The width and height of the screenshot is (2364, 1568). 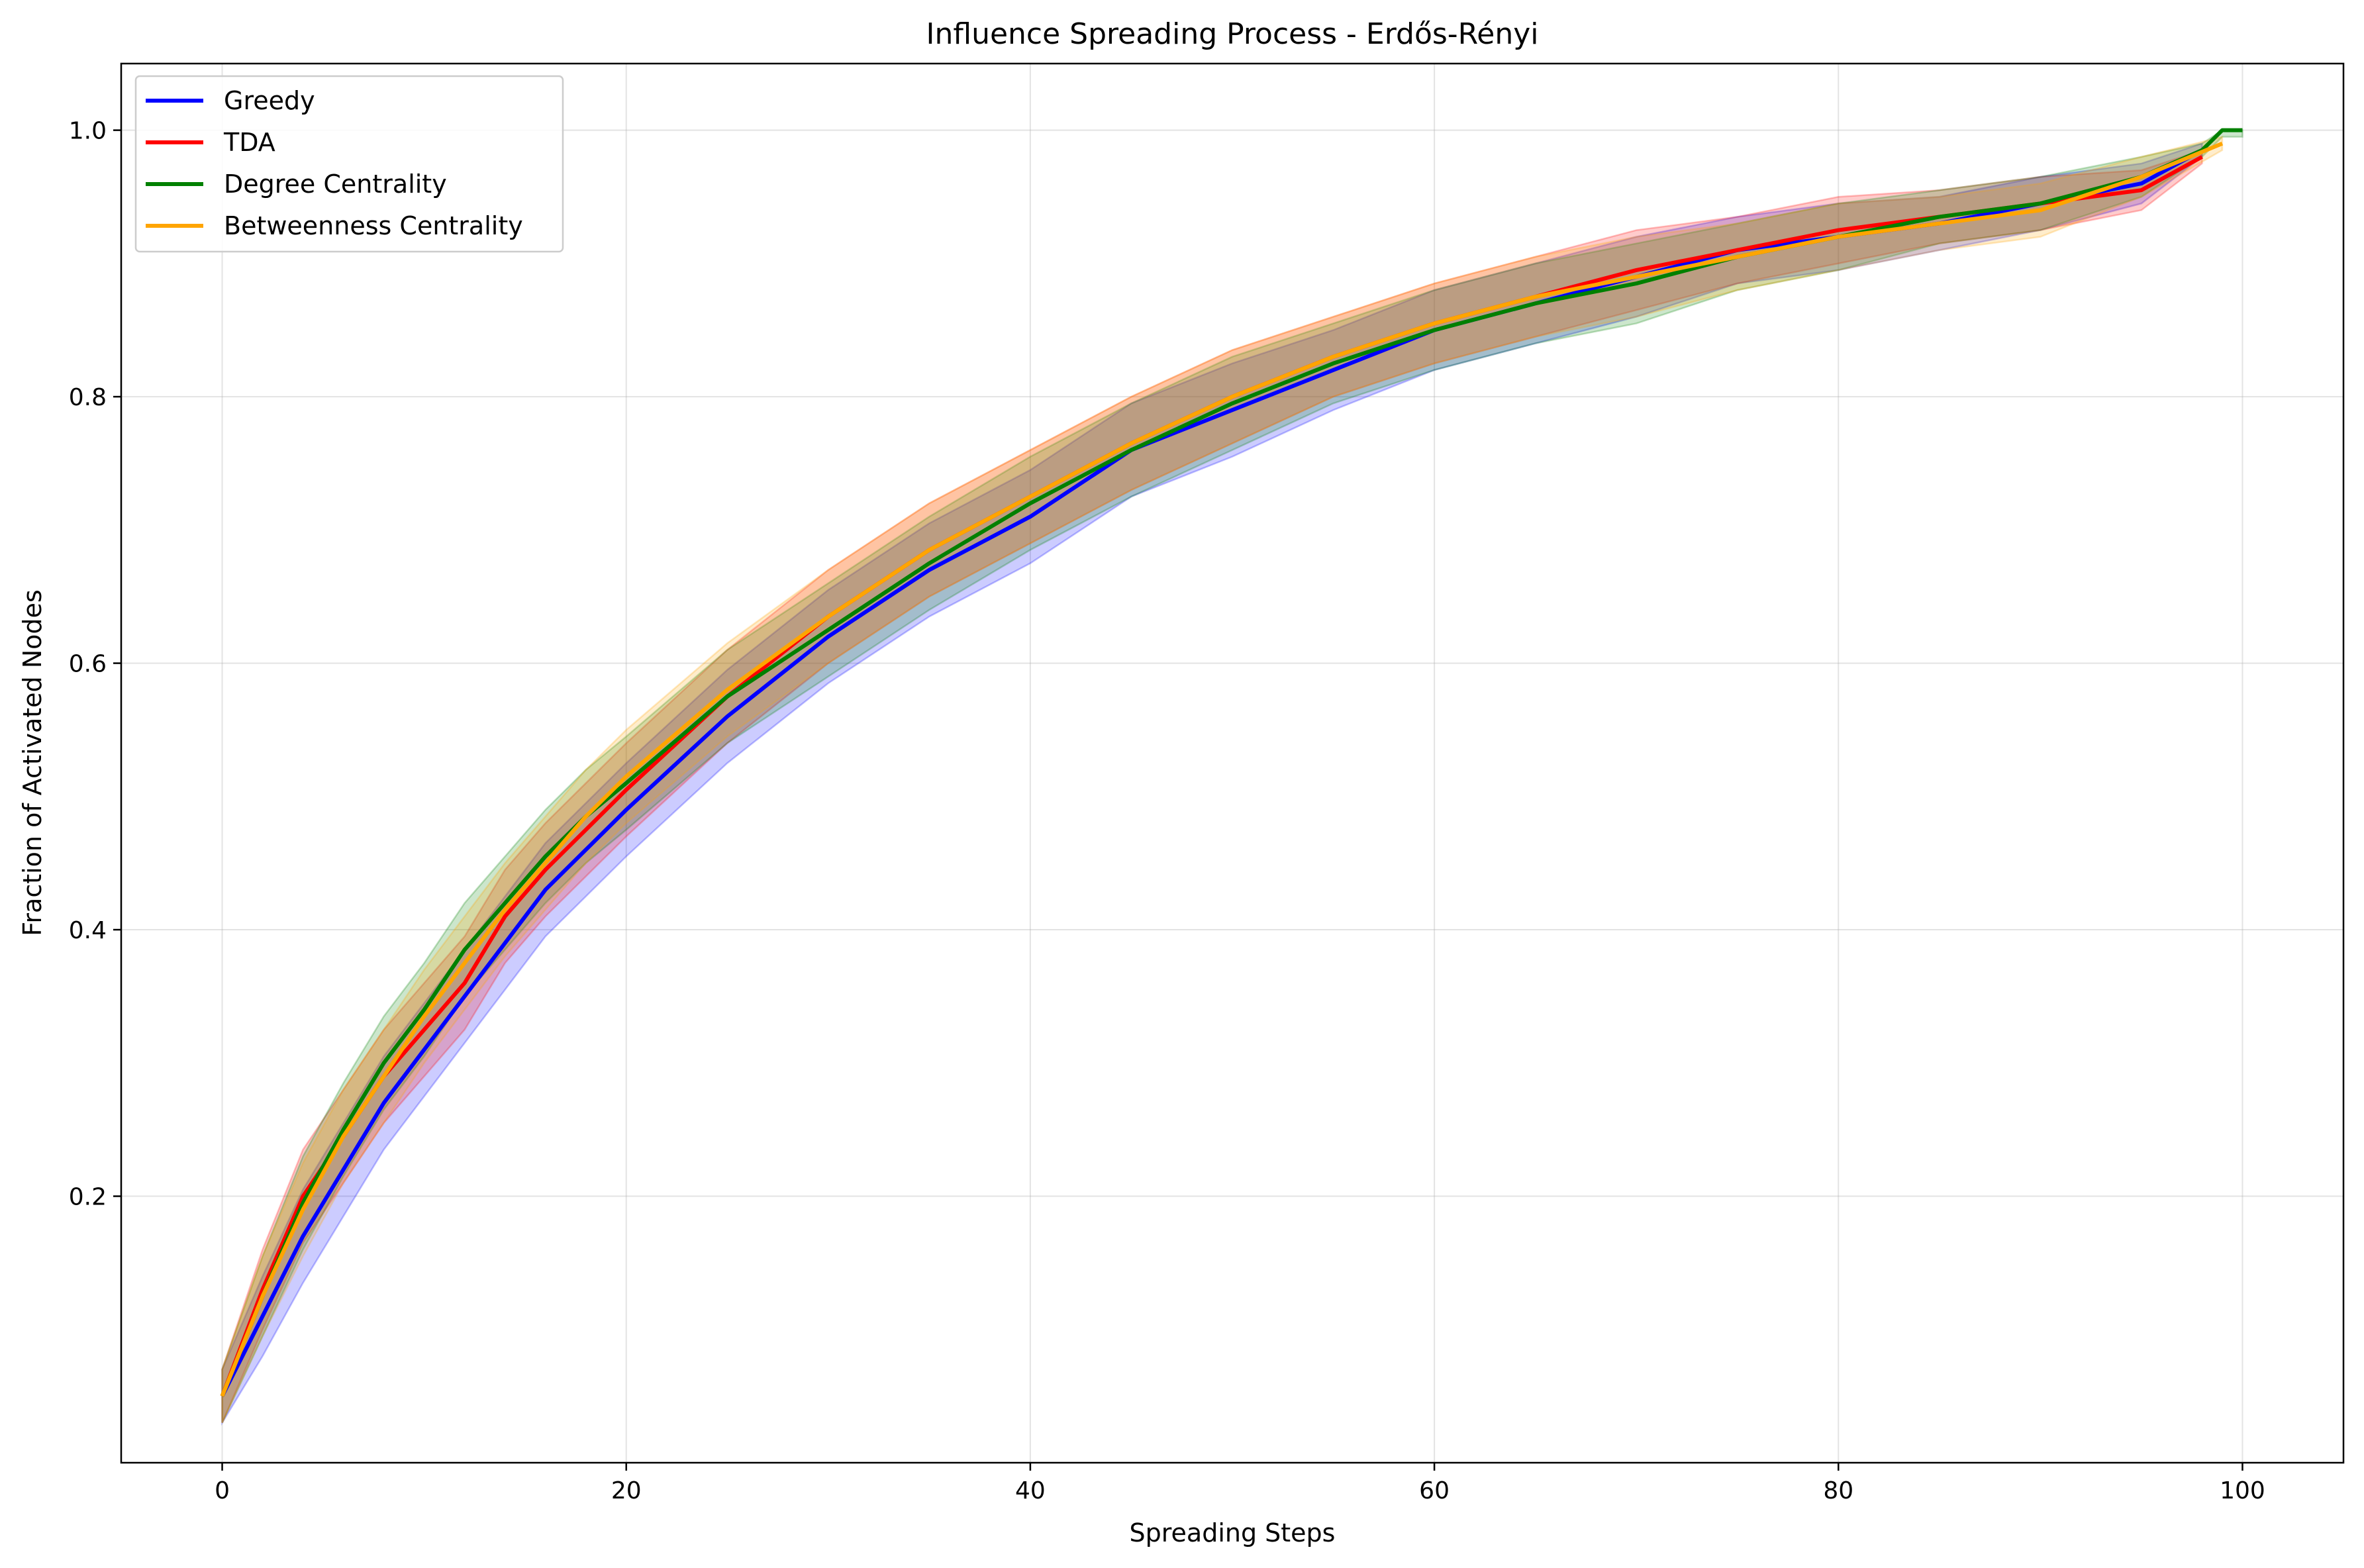 I want to click on y-tick-label: 0.4, so click(x=88, y=930).